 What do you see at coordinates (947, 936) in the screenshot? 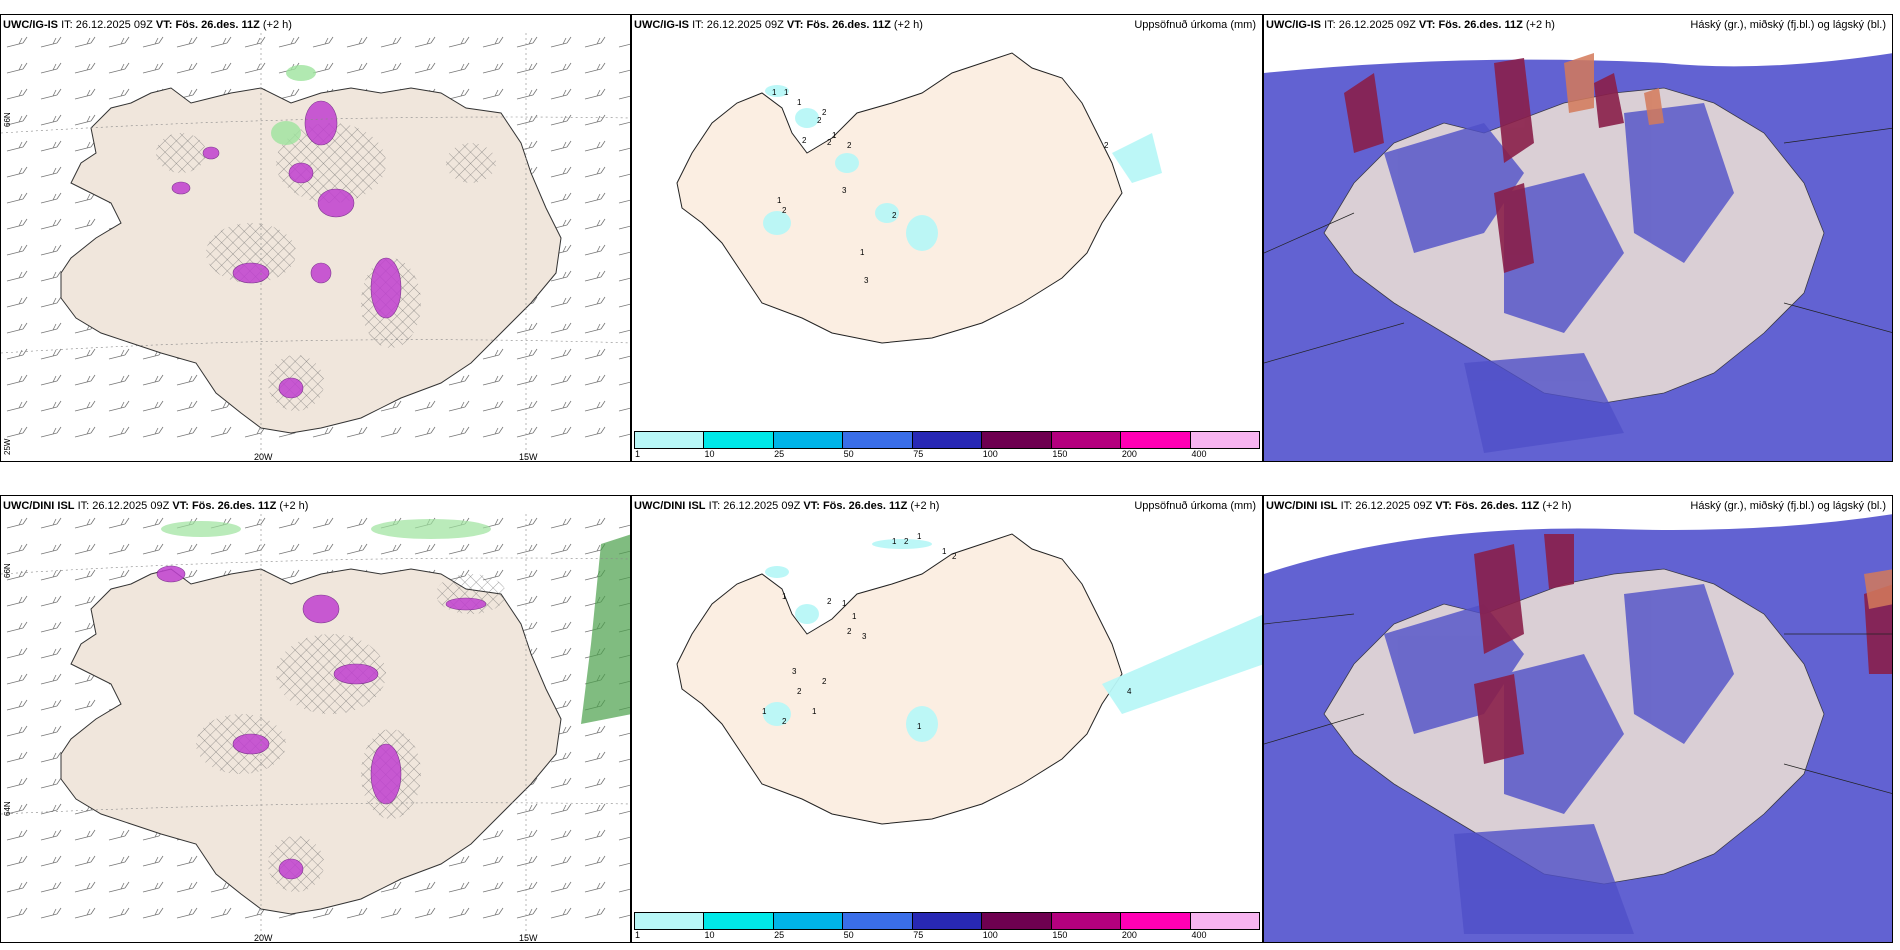
I see `legend-ticks: 1 10 25 50 75 100 150 200 400` at bounding box center [947, 936].